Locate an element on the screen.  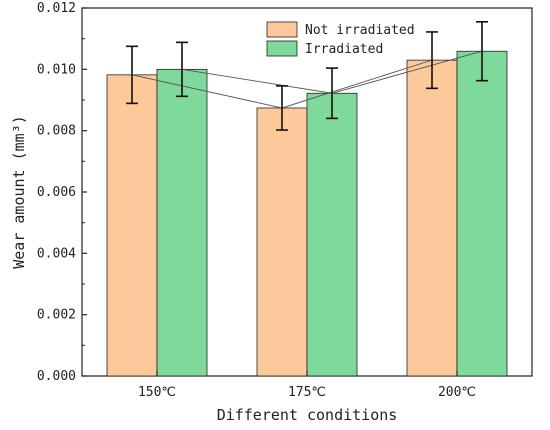
x-tick-label: 175℃ is located at coordinates (307, 392).